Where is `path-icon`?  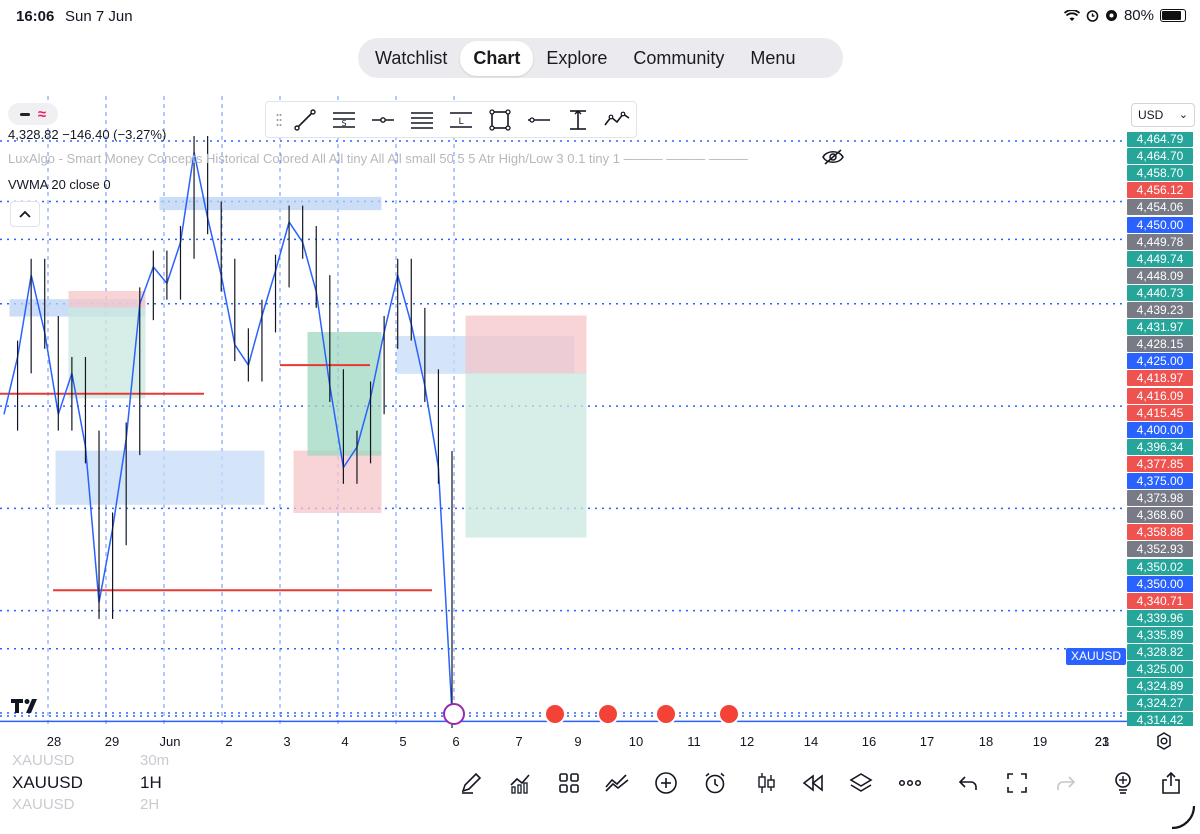 path-icon is located at coordinates (616, 120).